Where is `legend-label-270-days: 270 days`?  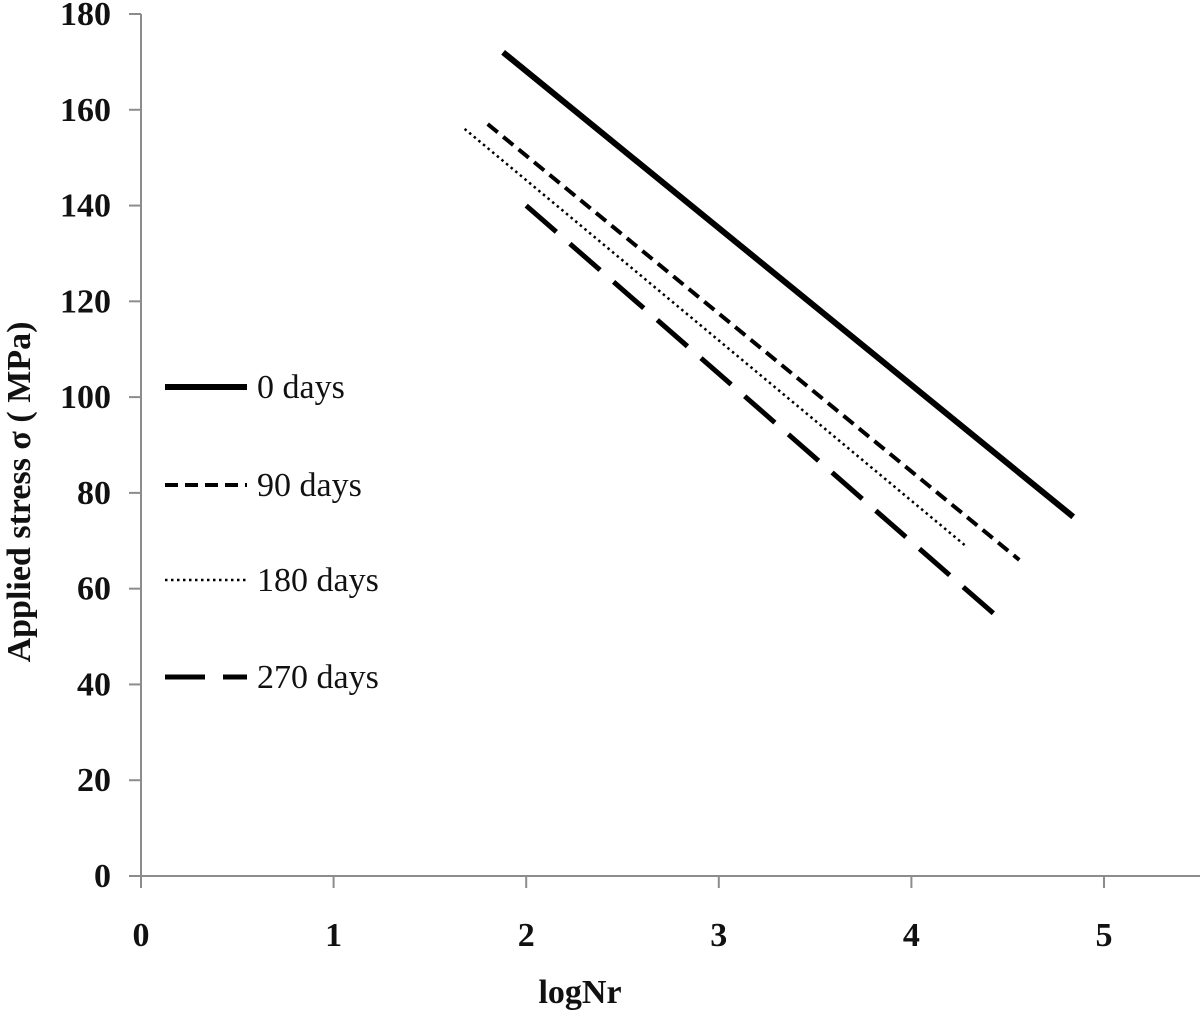 legend-label-270-days: 270 days is located at coordinates (318, 677).